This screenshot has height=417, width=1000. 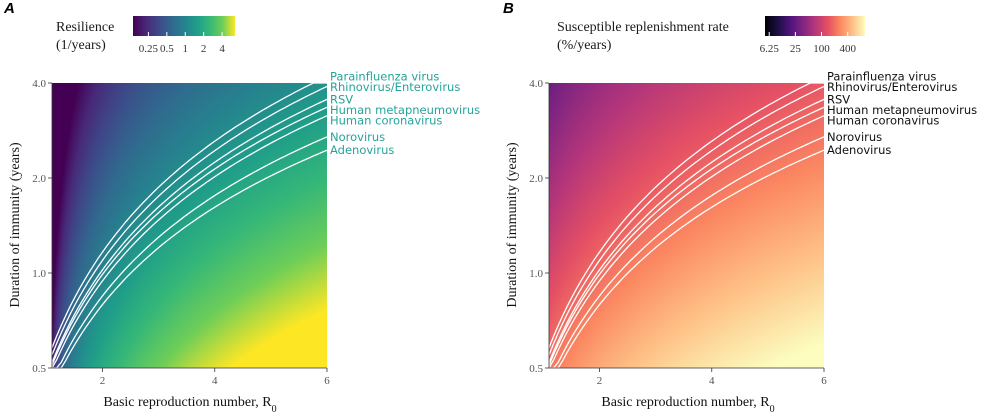 I want to click on legend-title-line1-a: Resilience, so click(x=85, y=27).